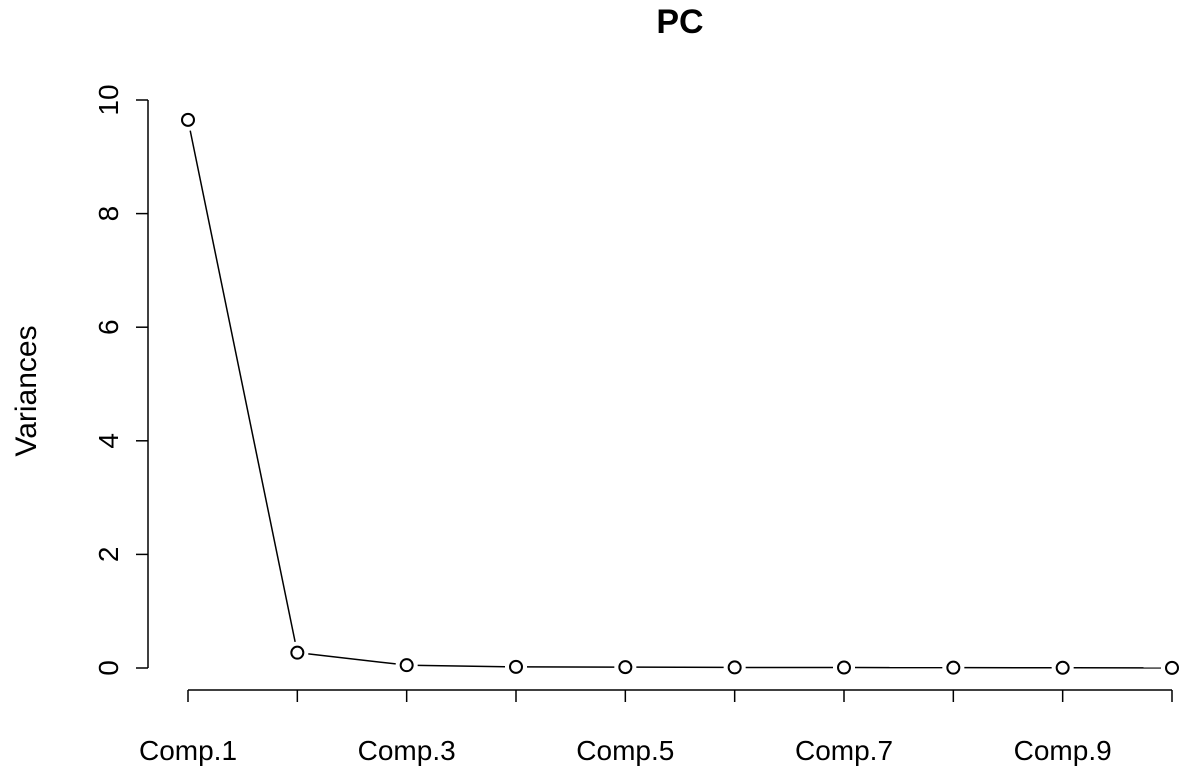  What do you see at coordinates (1063, 750) in the screenshot?
I see `x-tick-label: Comp.9` at bounding box center [1063, 750].